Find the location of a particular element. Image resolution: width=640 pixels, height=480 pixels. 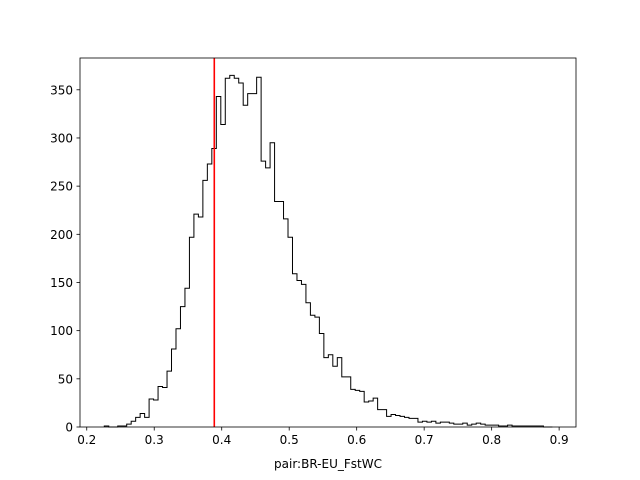

x-tick-label: 0.8 is located at coordinates (491, 440).